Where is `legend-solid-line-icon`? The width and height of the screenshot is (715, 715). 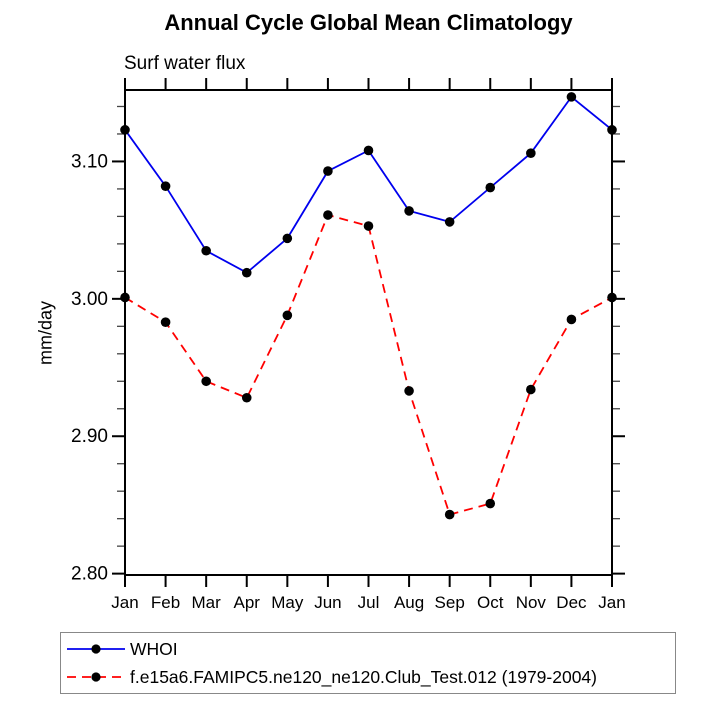 legend-solid-line-icon is located at coordinates (96, 649).